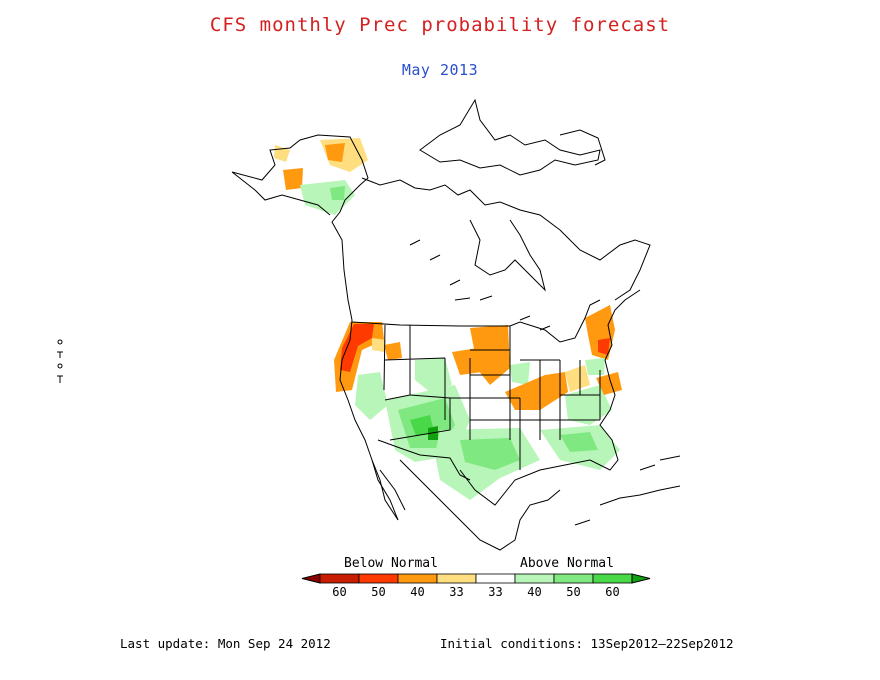 This screenshot has height=680, width=880. Describe the element at coordinates (520, 373) in the screenshot. I see `shade-great-lakes-green` at that location.